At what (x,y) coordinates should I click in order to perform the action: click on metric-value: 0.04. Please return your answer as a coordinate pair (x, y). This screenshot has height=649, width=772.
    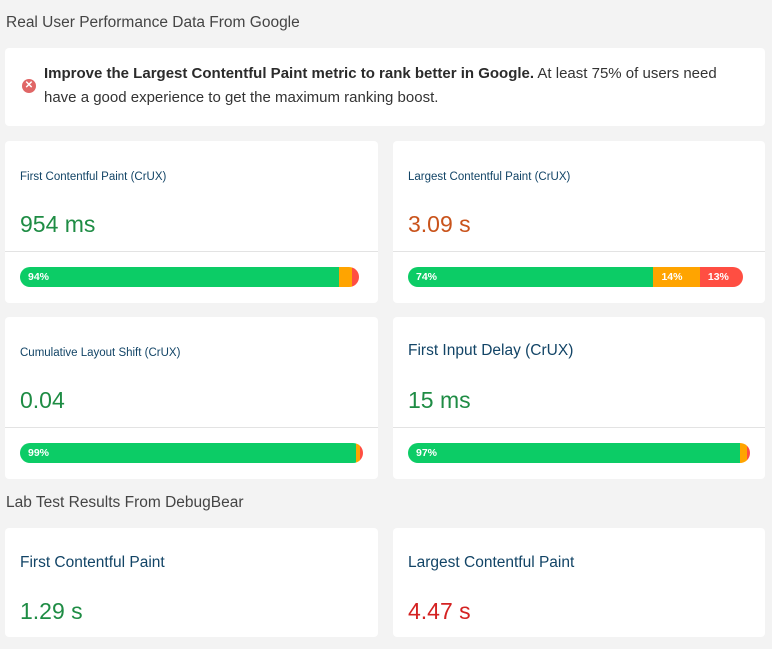
    Looking at the image, I should click on (42, 400).